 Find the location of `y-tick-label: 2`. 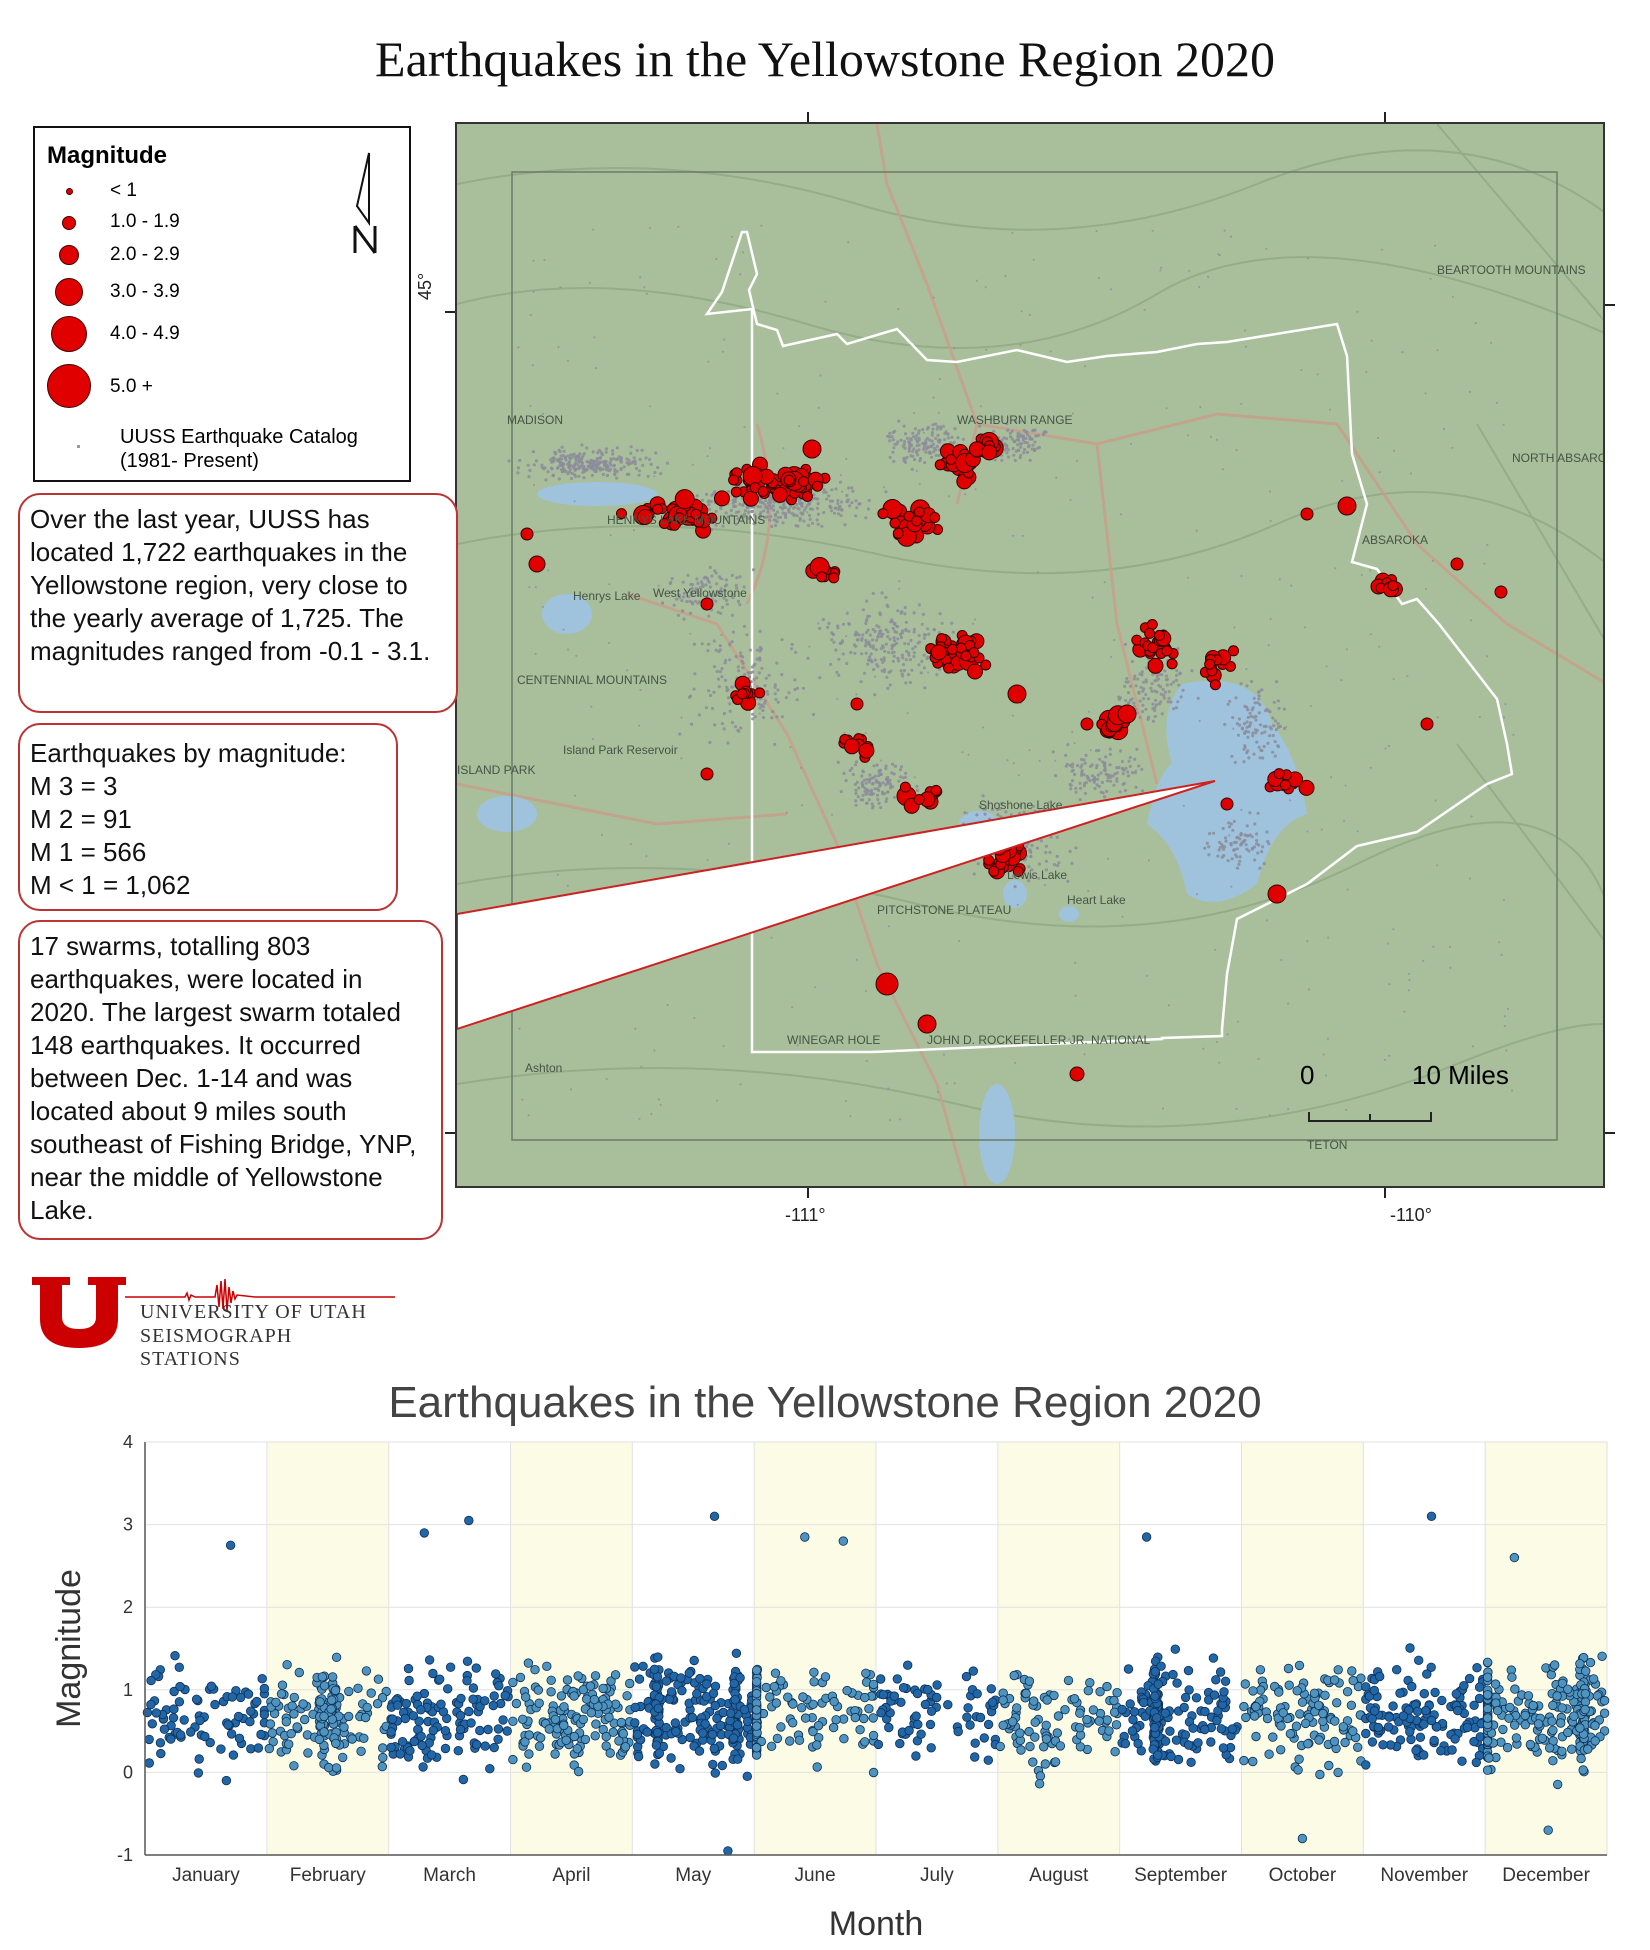

y-tick-label: 2 is located at coordinates (128, 1607).